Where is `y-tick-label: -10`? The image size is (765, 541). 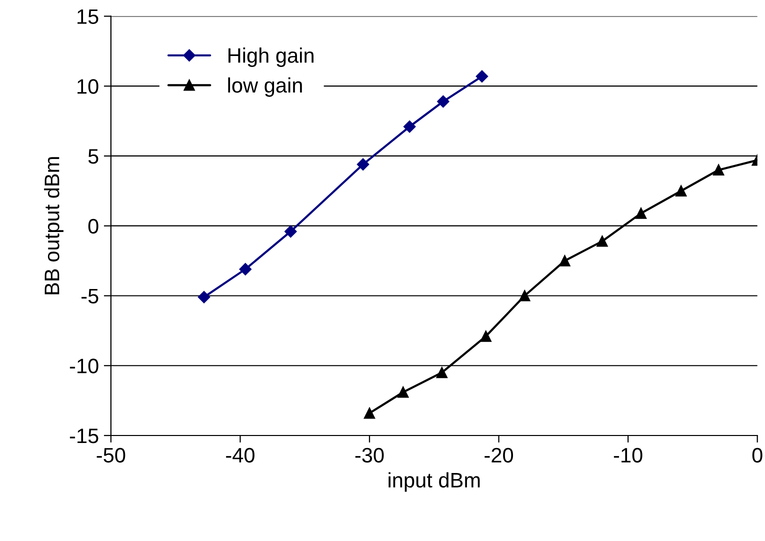
y-tick-label: -10 is located at coordinates (84, 366).